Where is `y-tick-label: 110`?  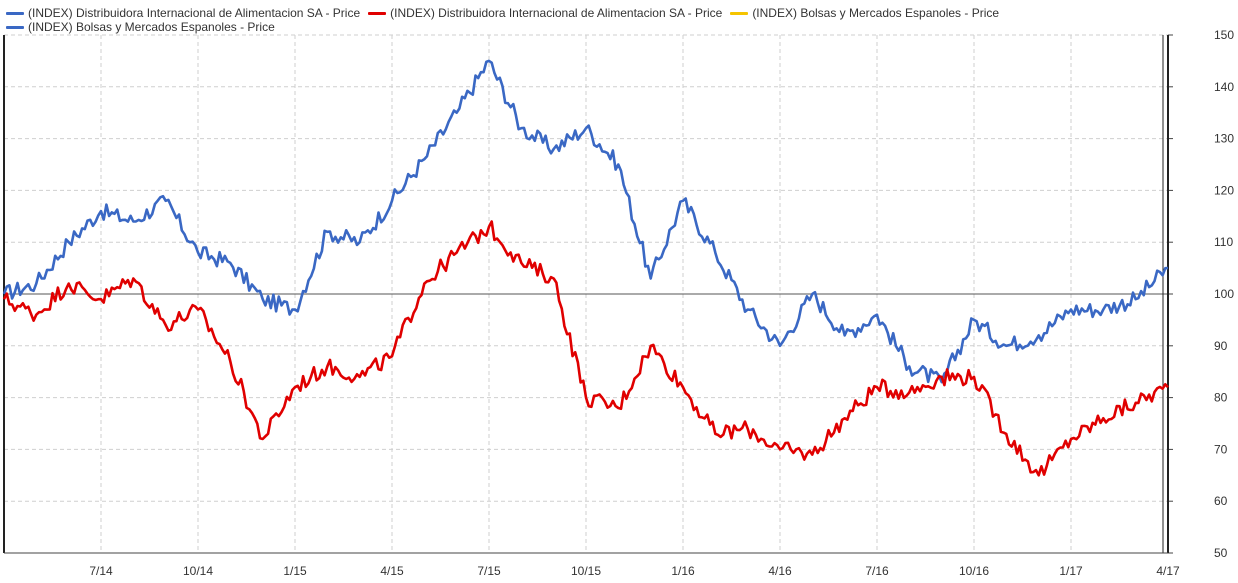
y-tick-label: 110 is located at coordinates (1223, 242).